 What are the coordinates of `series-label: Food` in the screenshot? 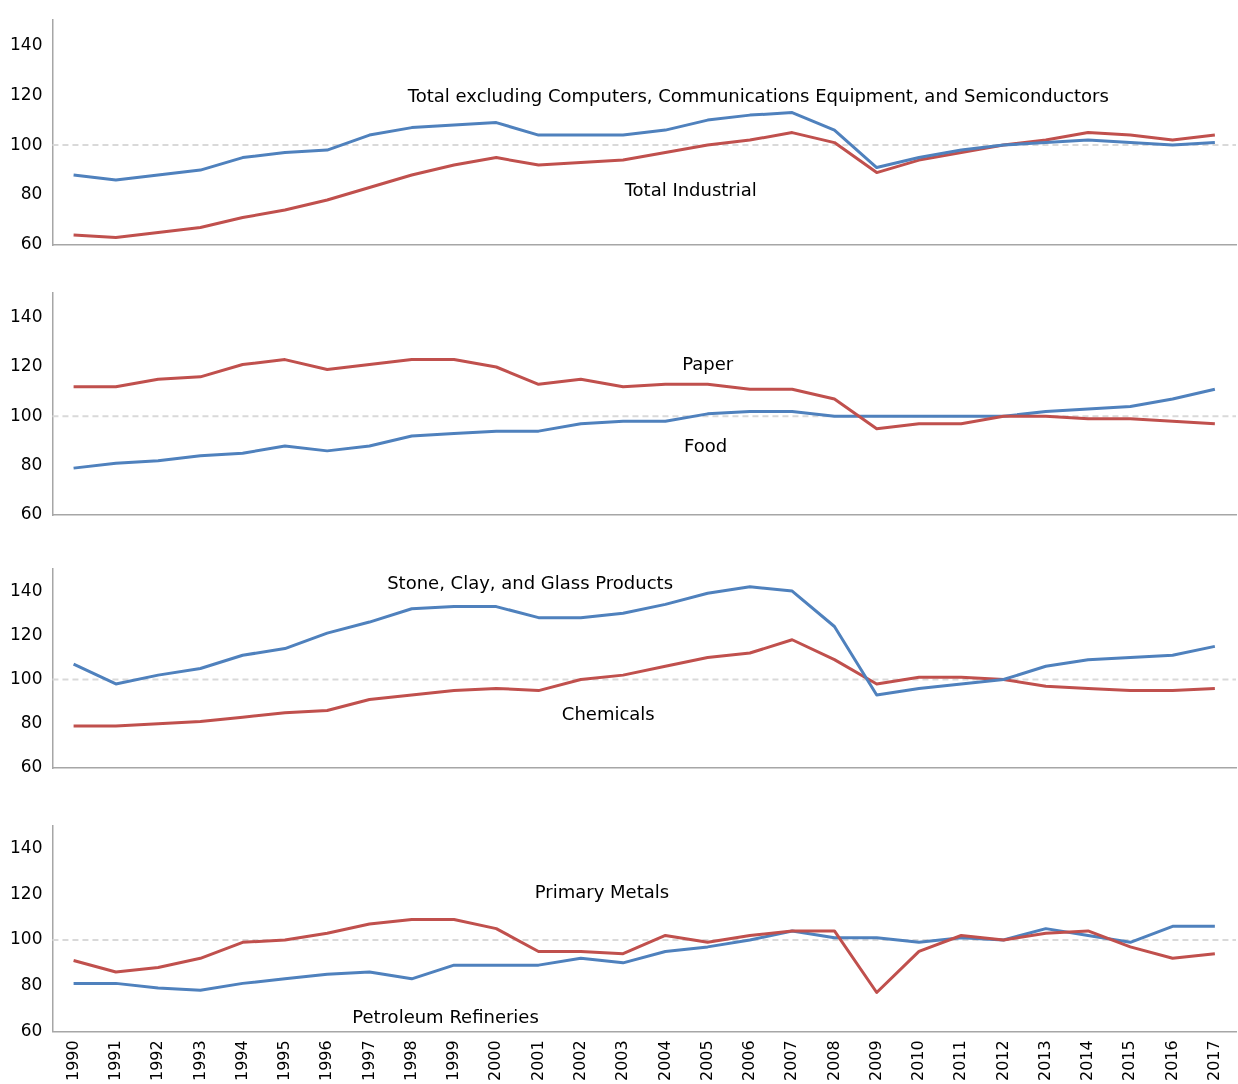 It's located at (705, 445).